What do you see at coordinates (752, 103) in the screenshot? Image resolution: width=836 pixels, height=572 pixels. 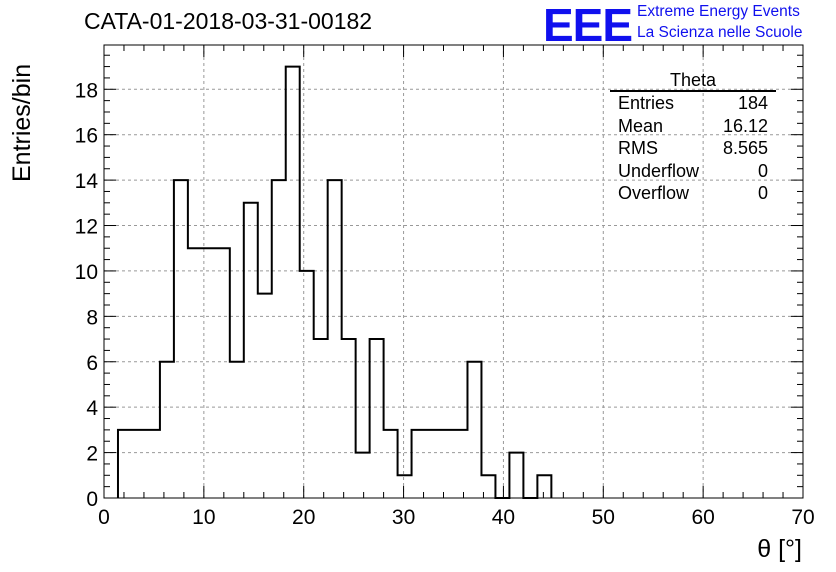 I see `stats-value: 184` at bounding box center [752, 103].